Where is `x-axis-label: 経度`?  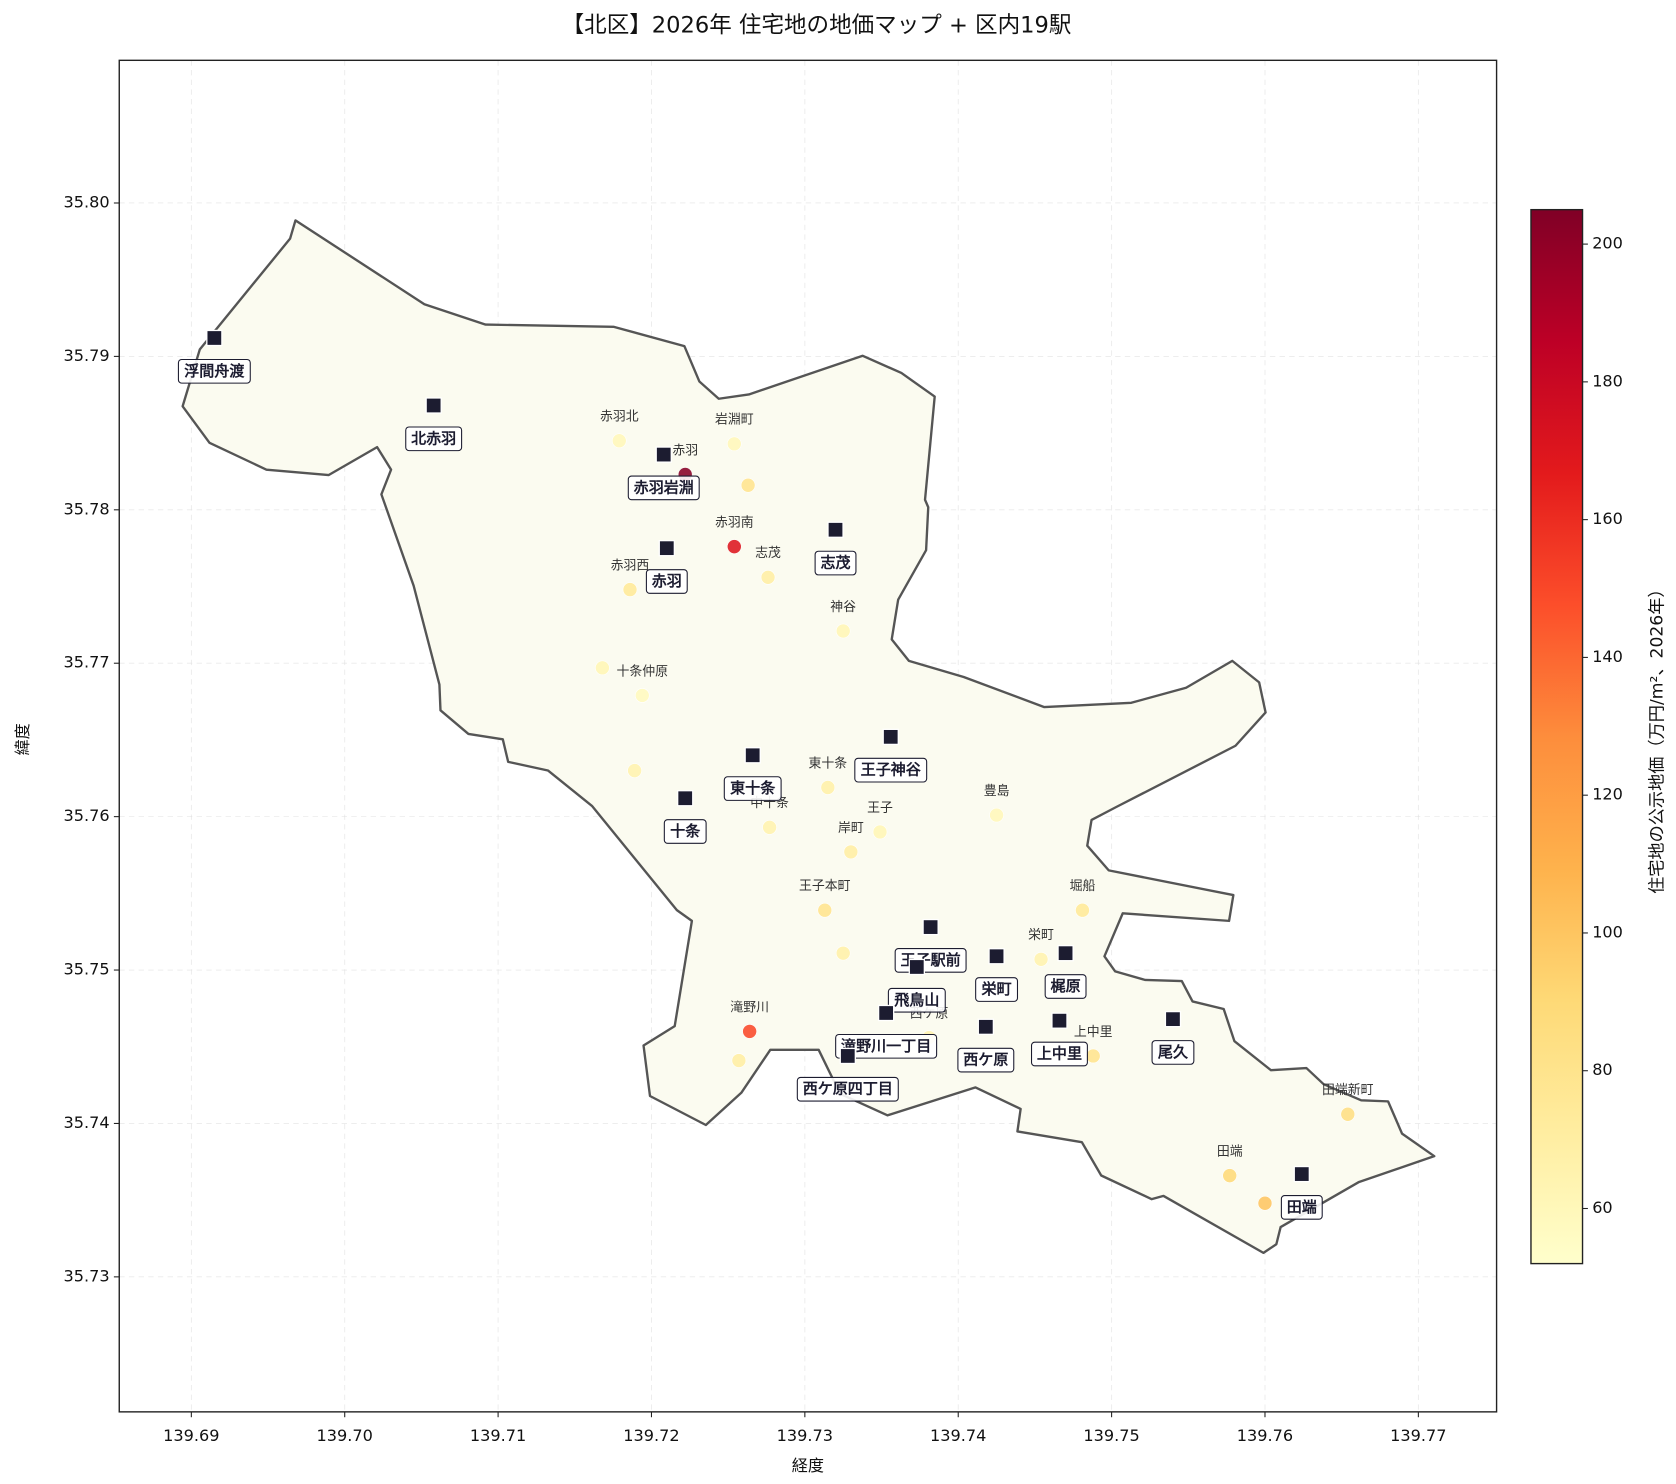
x-axis-label: 経度 is located at coordinates (808, 1465).